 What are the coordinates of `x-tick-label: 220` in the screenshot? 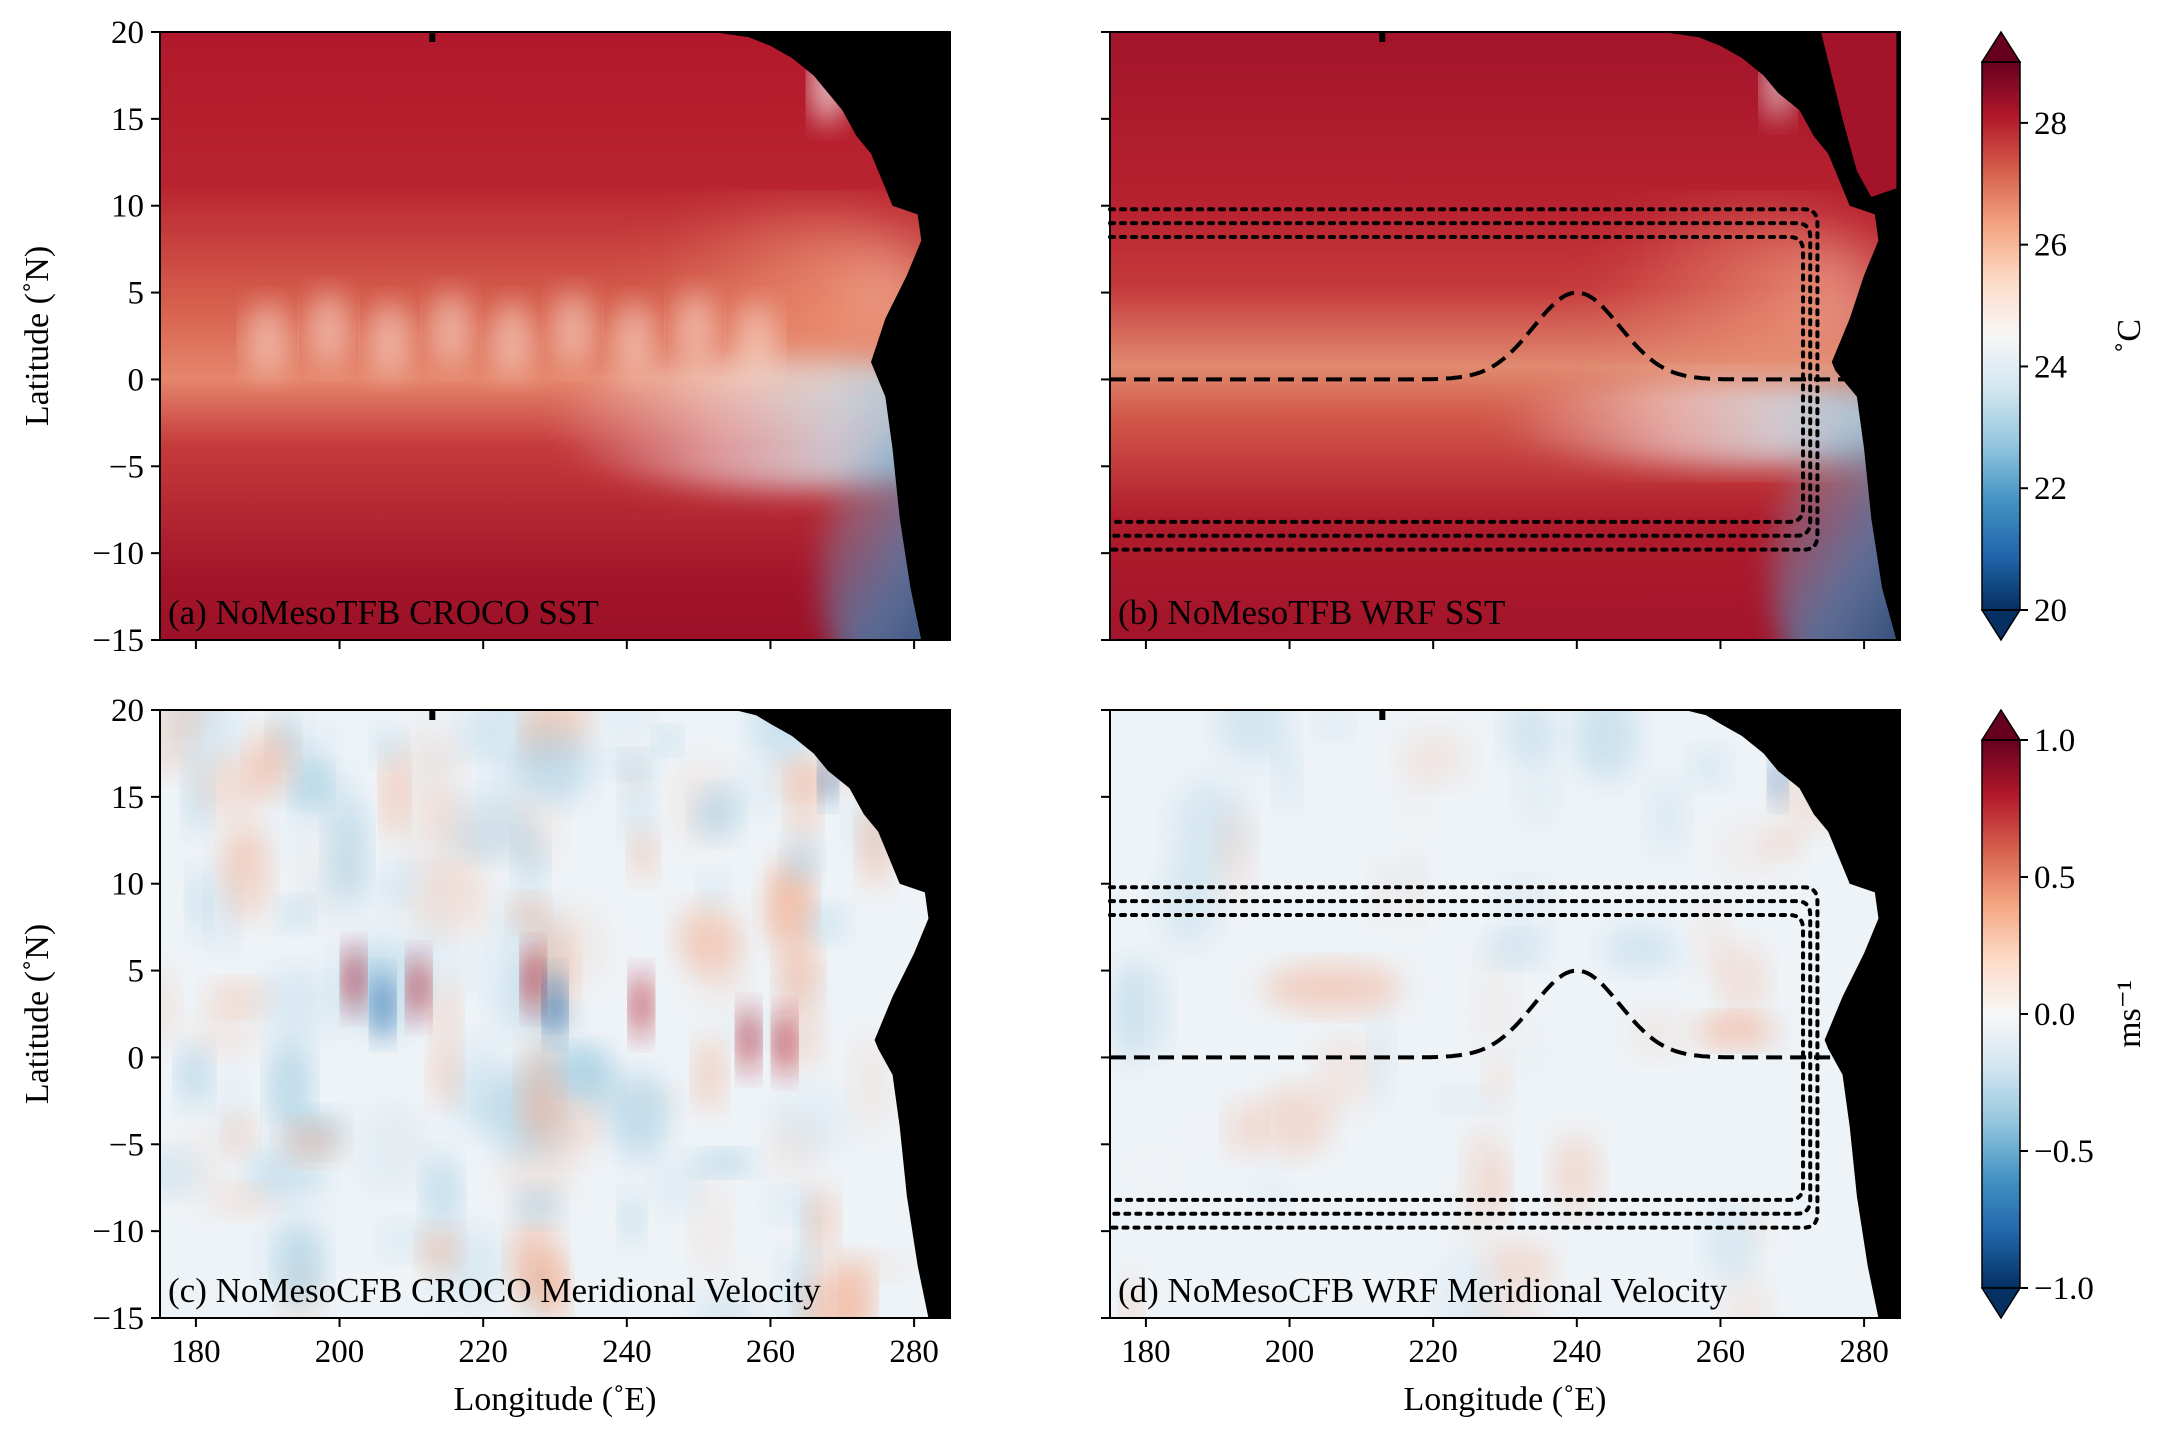 It's located at (483, 1352).